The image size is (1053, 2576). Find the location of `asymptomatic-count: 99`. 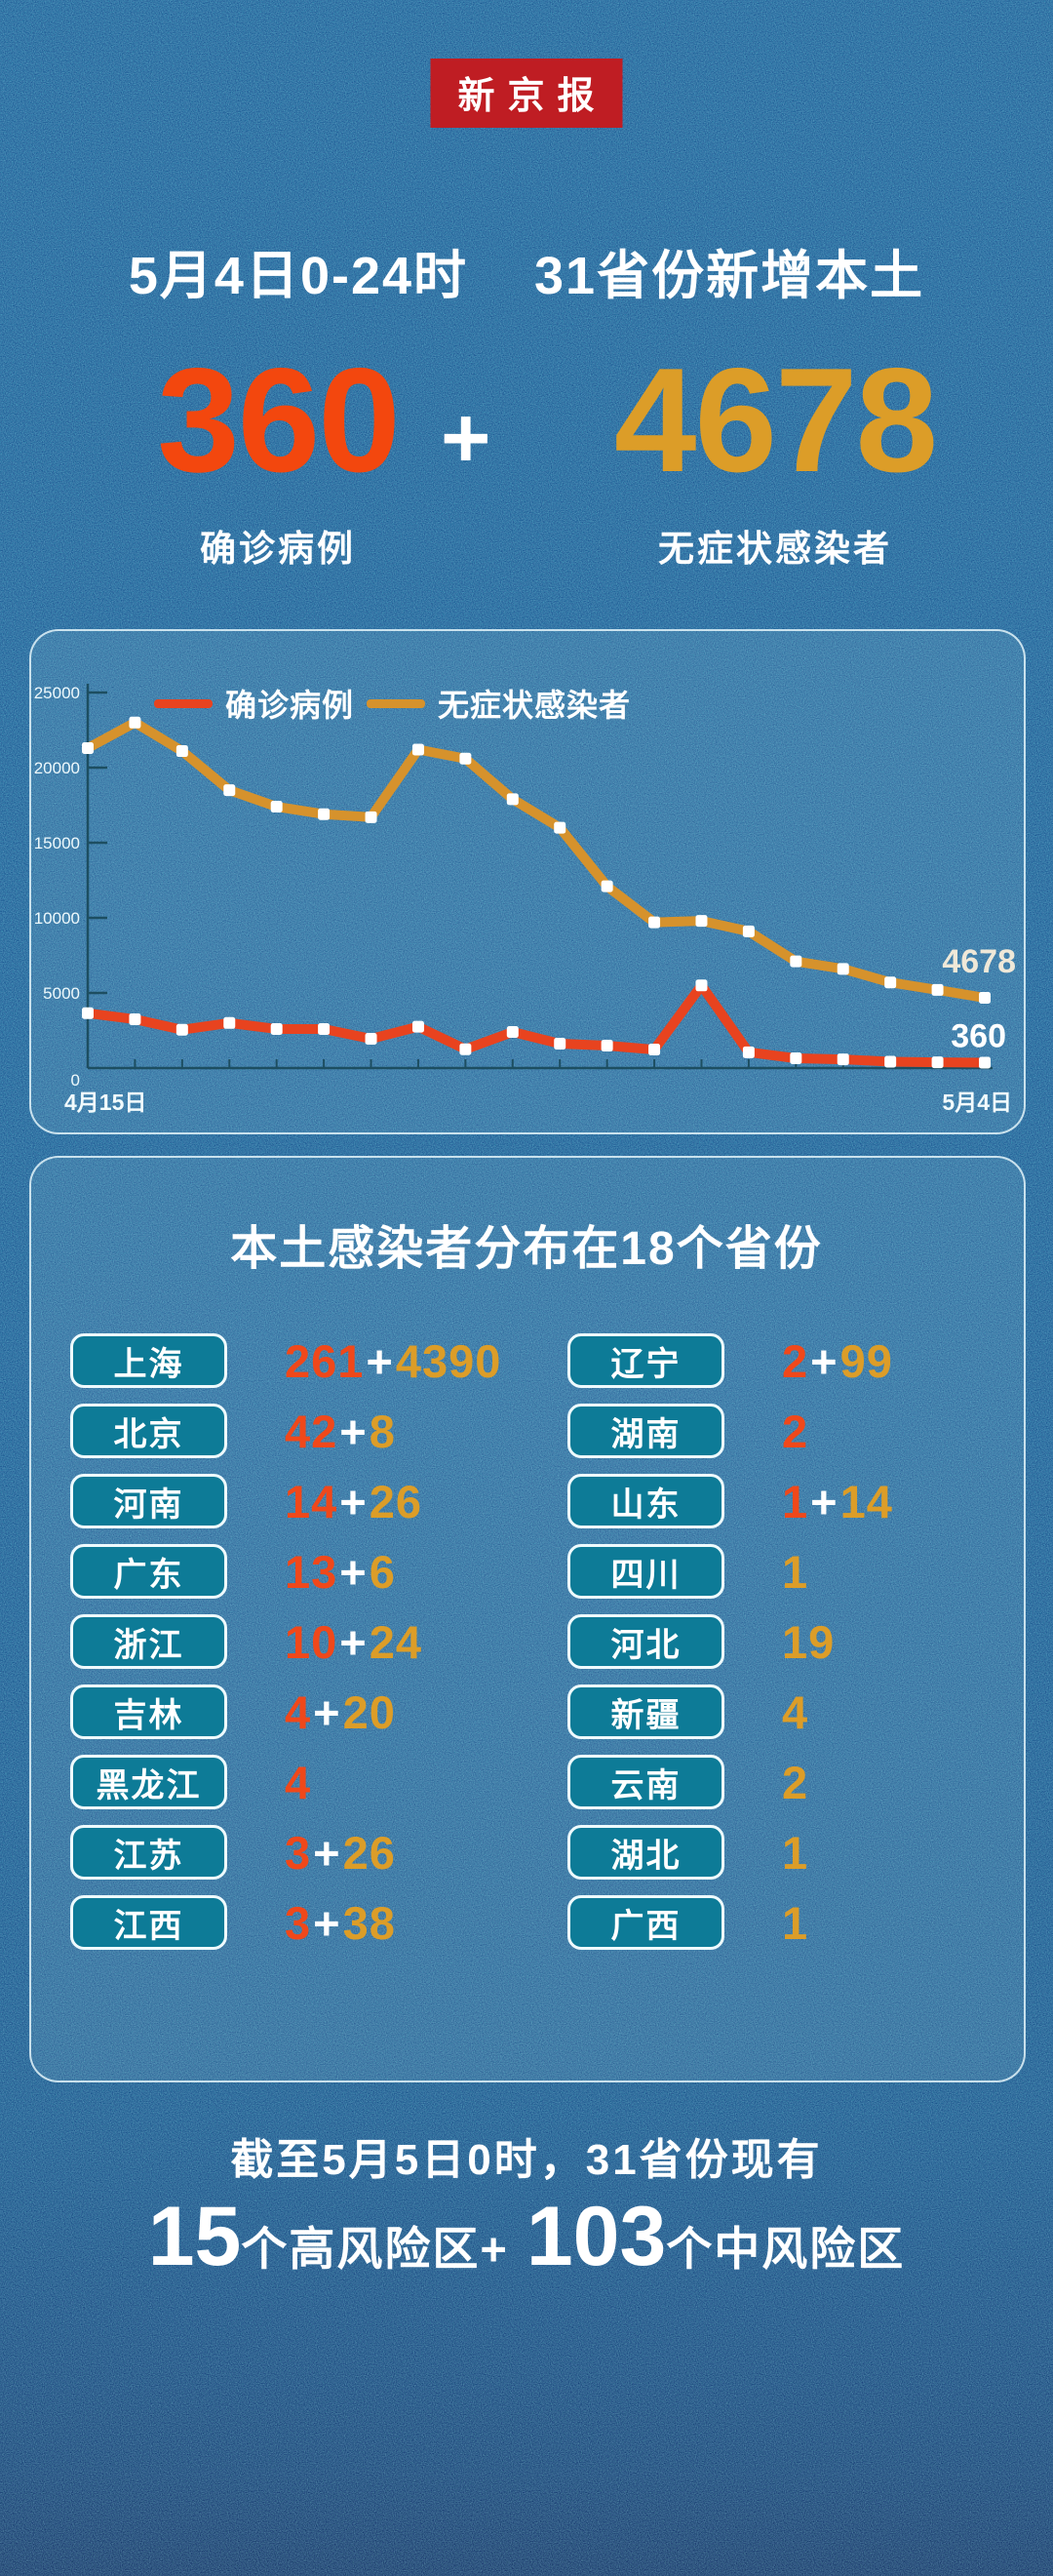

asymptomatic-count: 99 is located at coordinates (866, 1360).